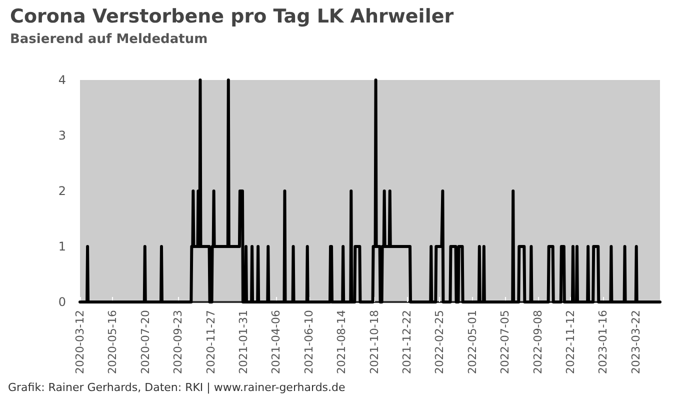 Image resolution: width=700 pixels, height=400 pixels. I want to click on x-tick-label: 2022-09-08, so click(537, 342).